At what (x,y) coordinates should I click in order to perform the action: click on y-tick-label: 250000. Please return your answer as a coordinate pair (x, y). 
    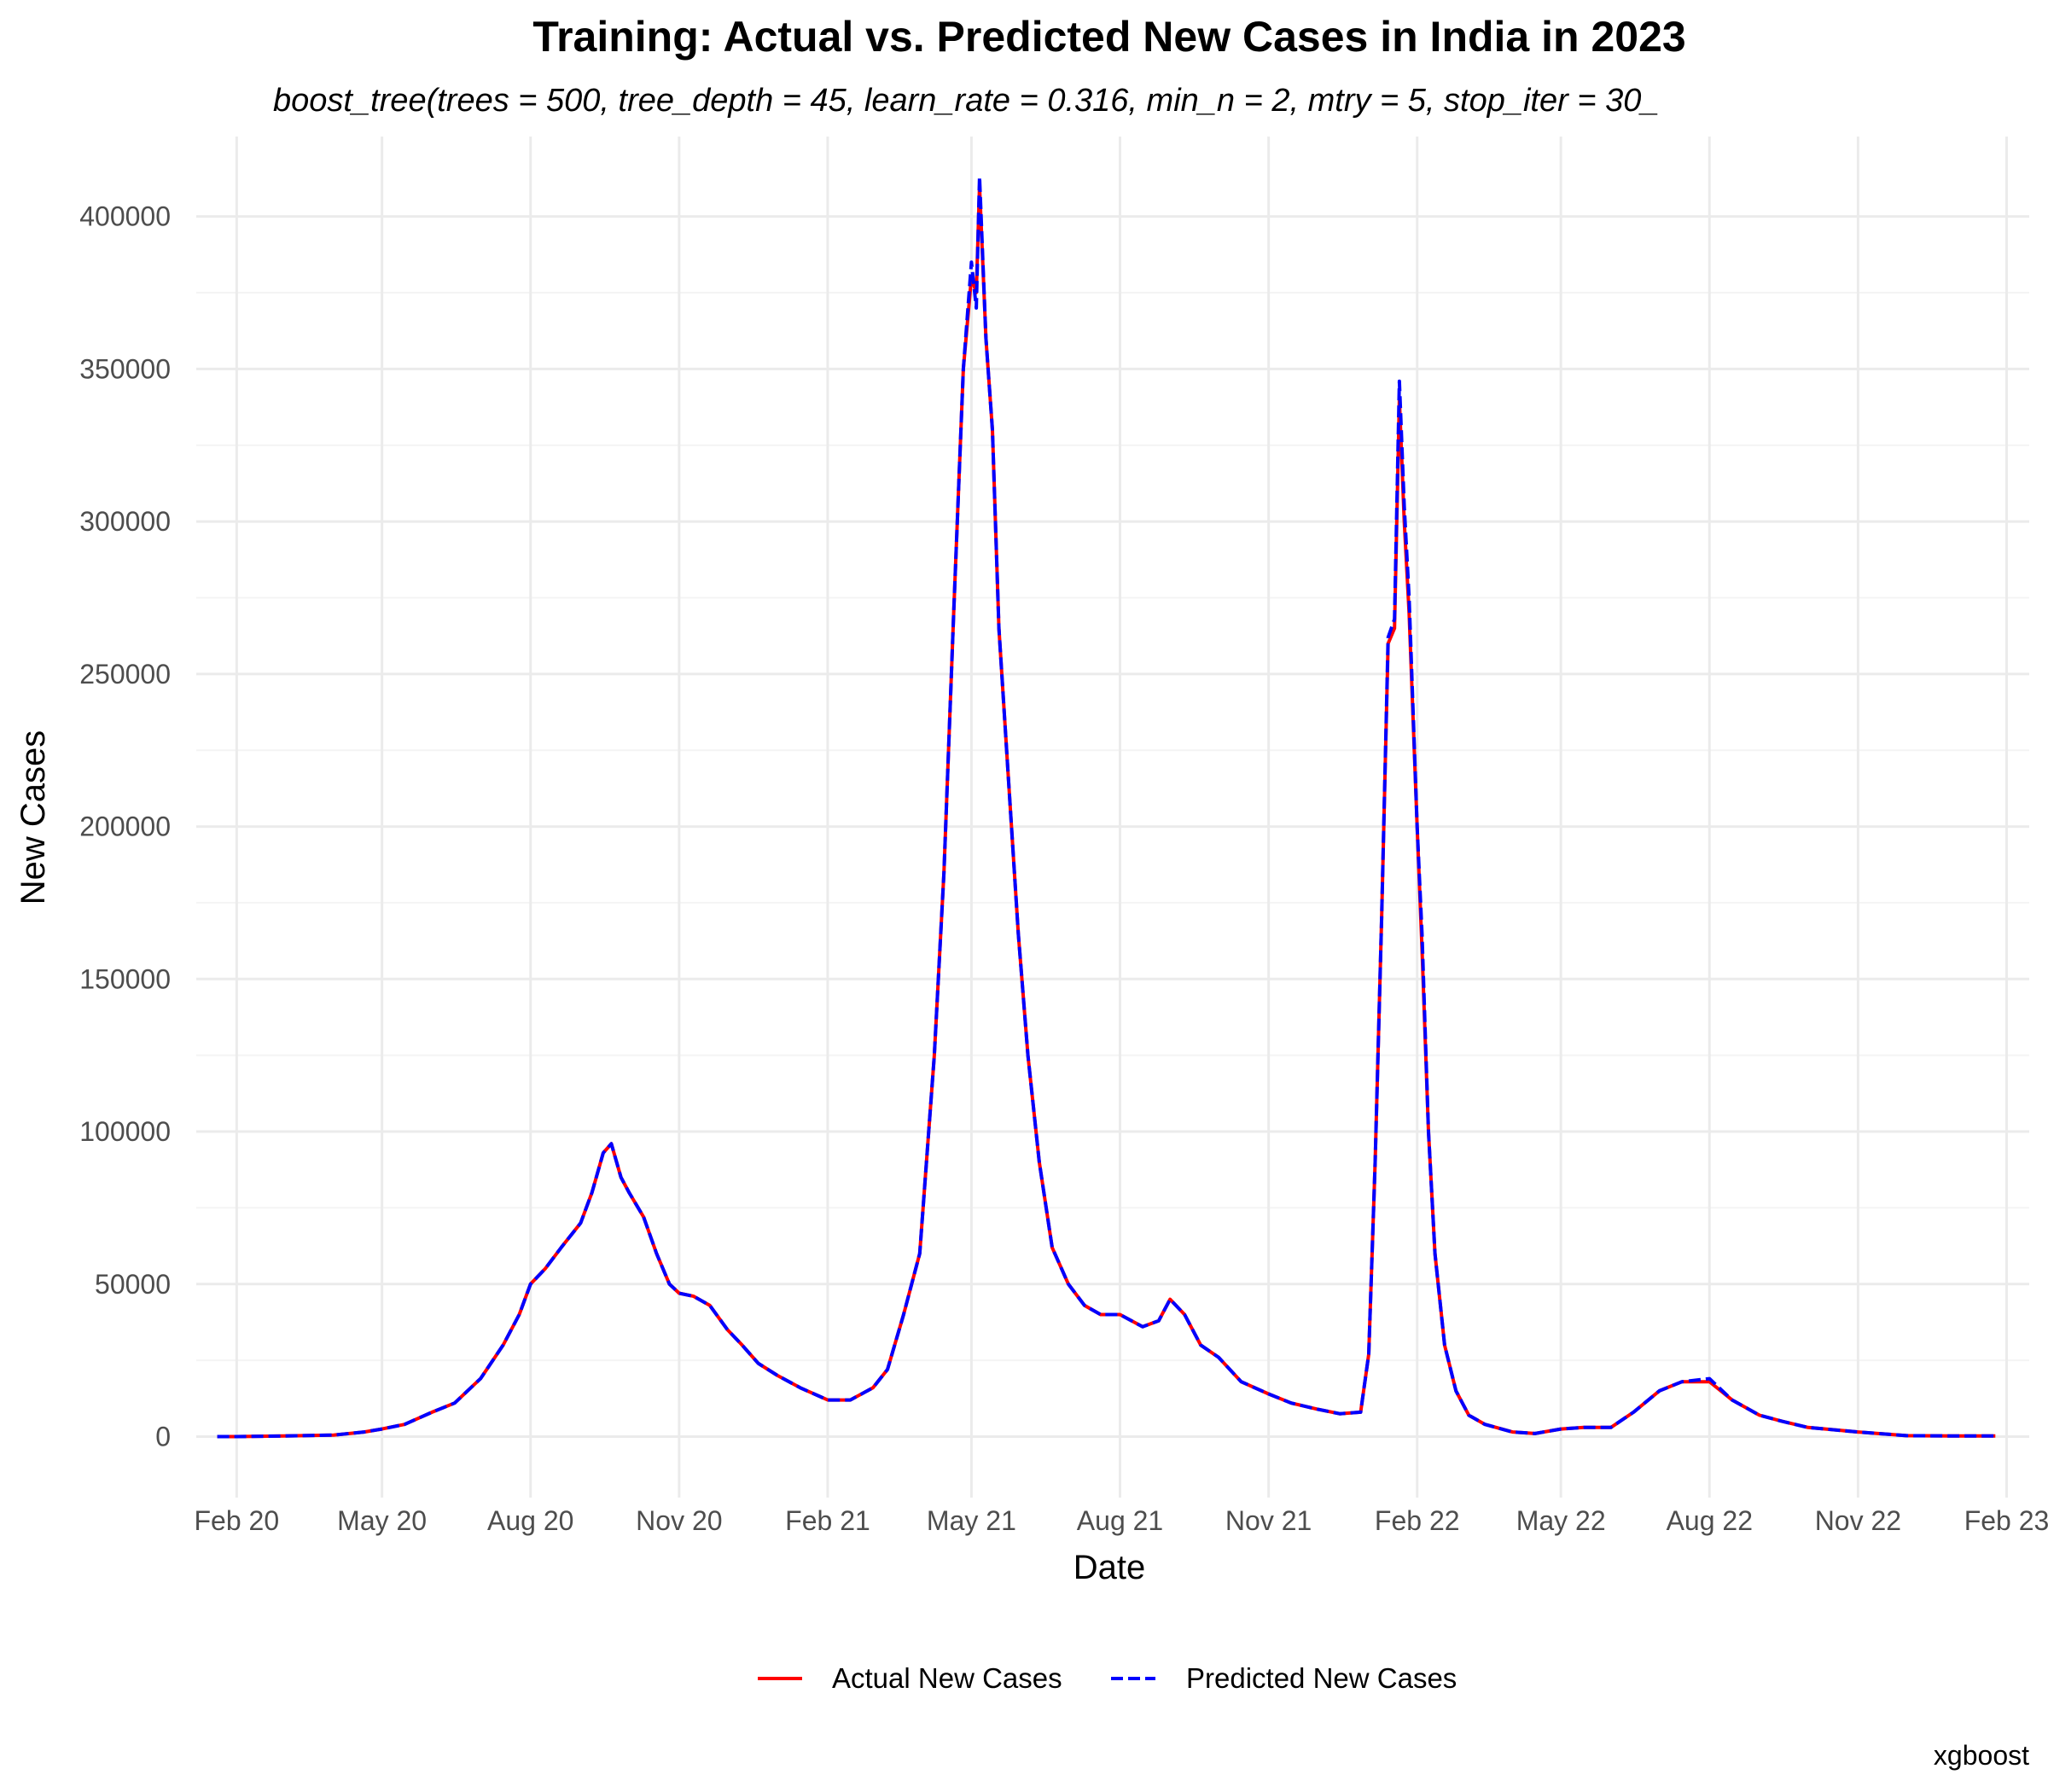
    Looking at the image, I should click on (125, 674).